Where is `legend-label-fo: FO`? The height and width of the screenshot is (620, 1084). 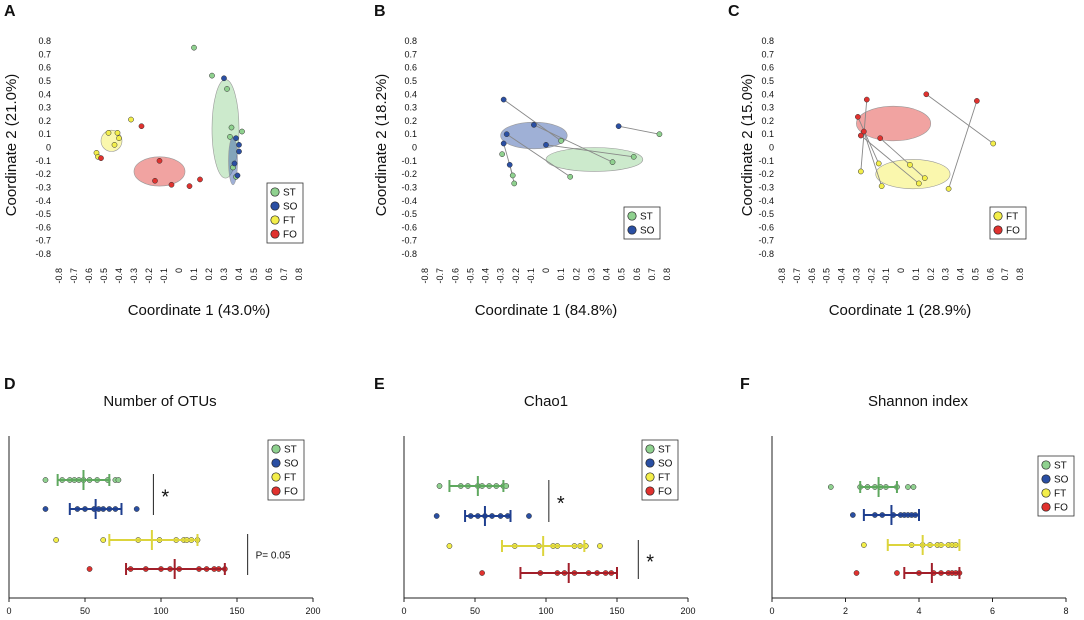
legend-label-fo: FO is located at coordinates (1013, 231).